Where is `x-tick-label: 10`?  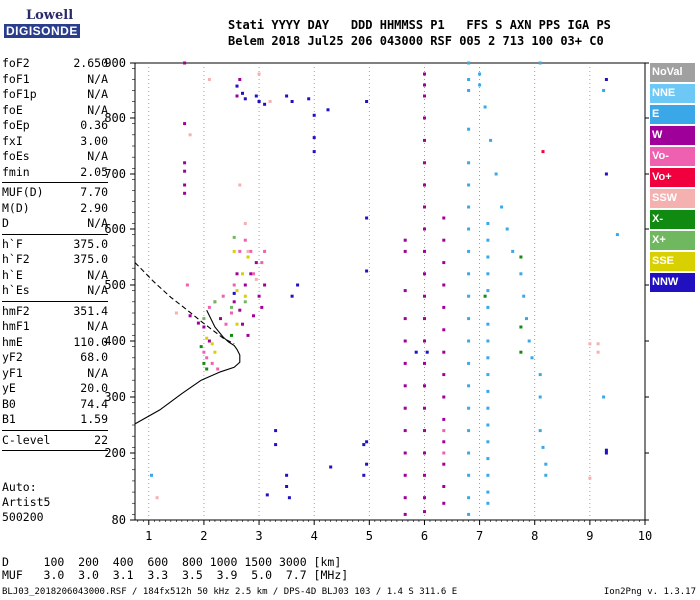 x-tick-label: 10 is located at coordinates (645, 536).